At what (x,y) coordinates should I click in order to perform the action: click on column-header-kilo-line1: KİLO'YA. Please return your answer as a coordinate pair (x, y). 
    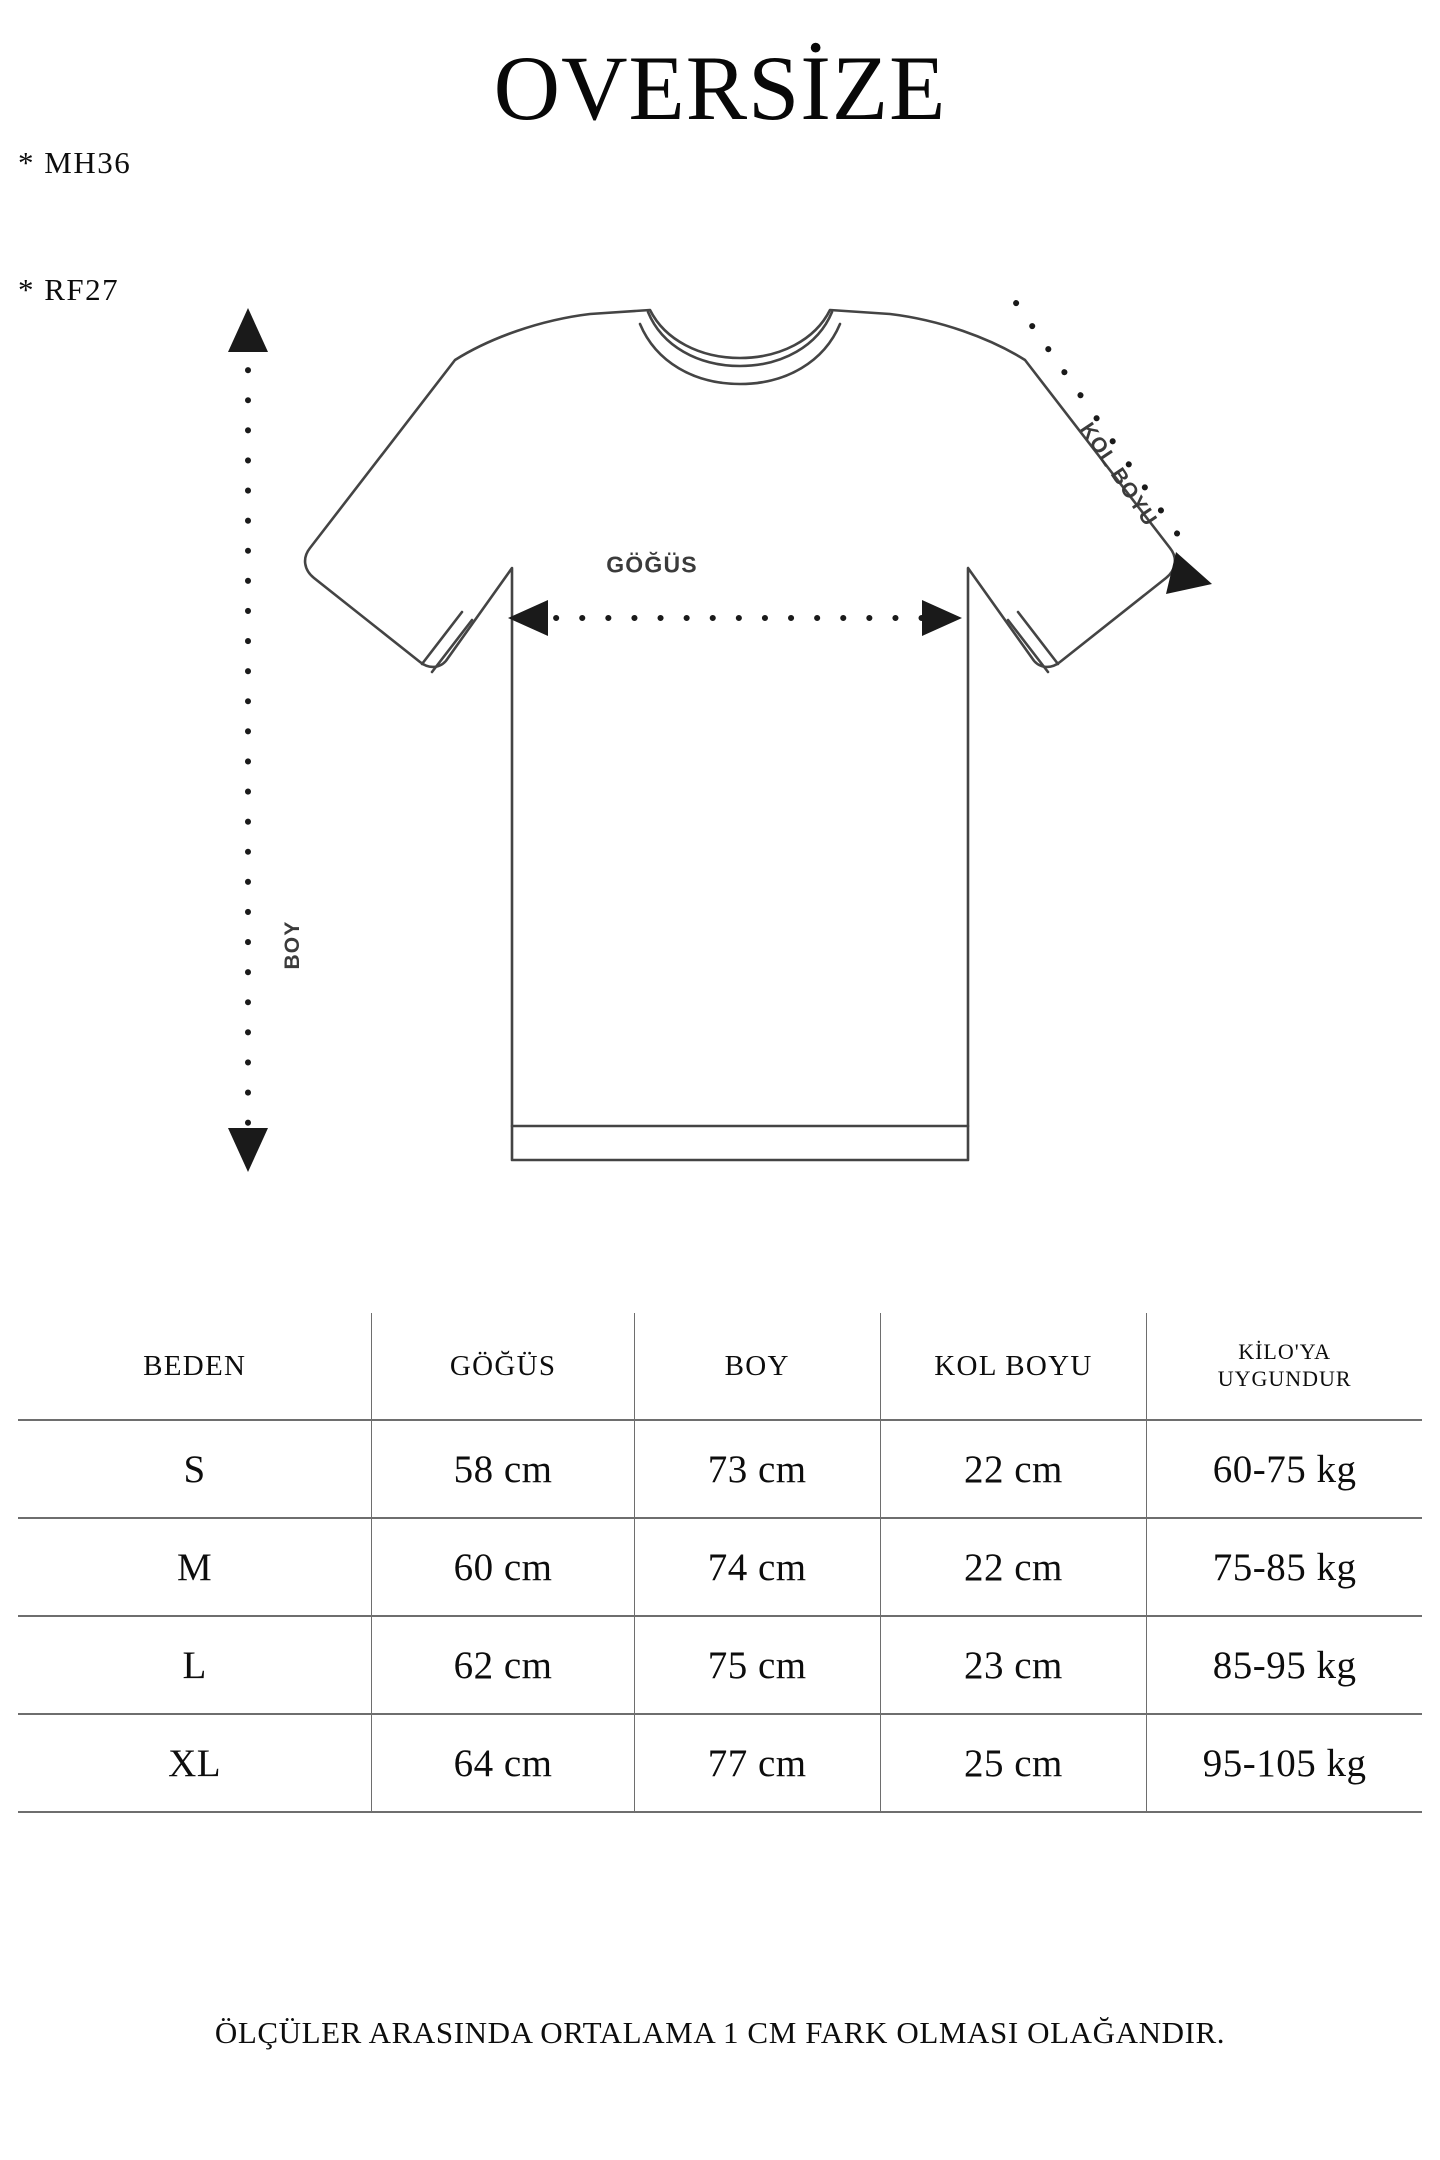
    Looking at the image, I should click on (1285, 1352).